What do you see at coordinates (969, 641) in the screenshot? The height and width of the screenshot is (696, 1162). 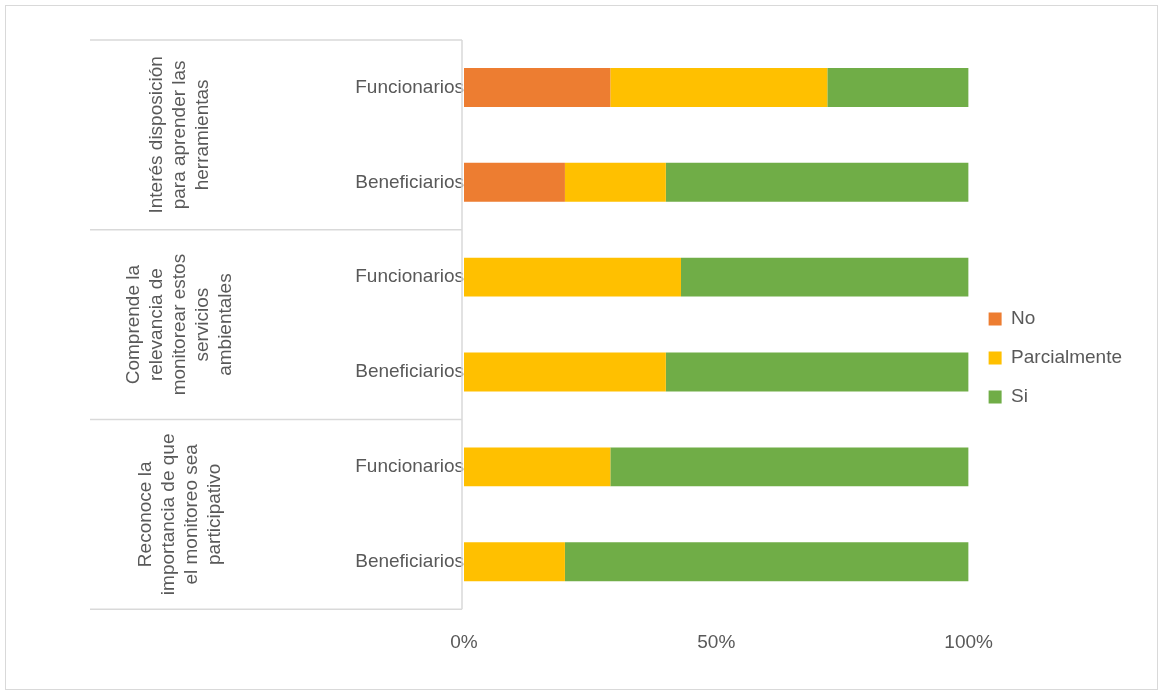 I see `x-tick-label: 100%` at bounding box center [969, 641].